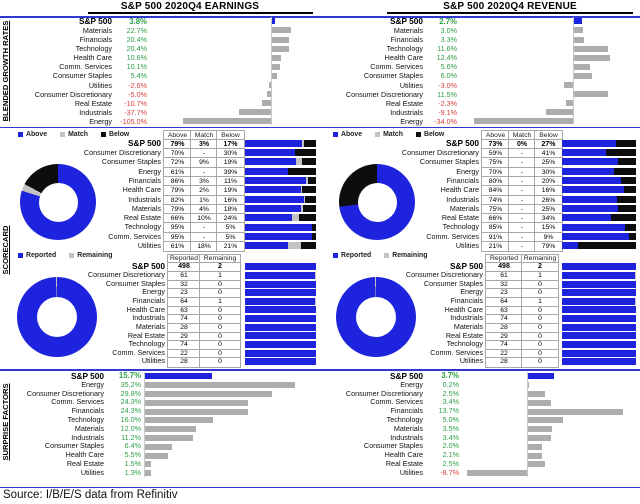 This screenshot has height=504, width=640. What do you see at coordinates (447, 103) in the screenshot?
I see `sector-value: -2.3%` at bounding box center [447, 103].